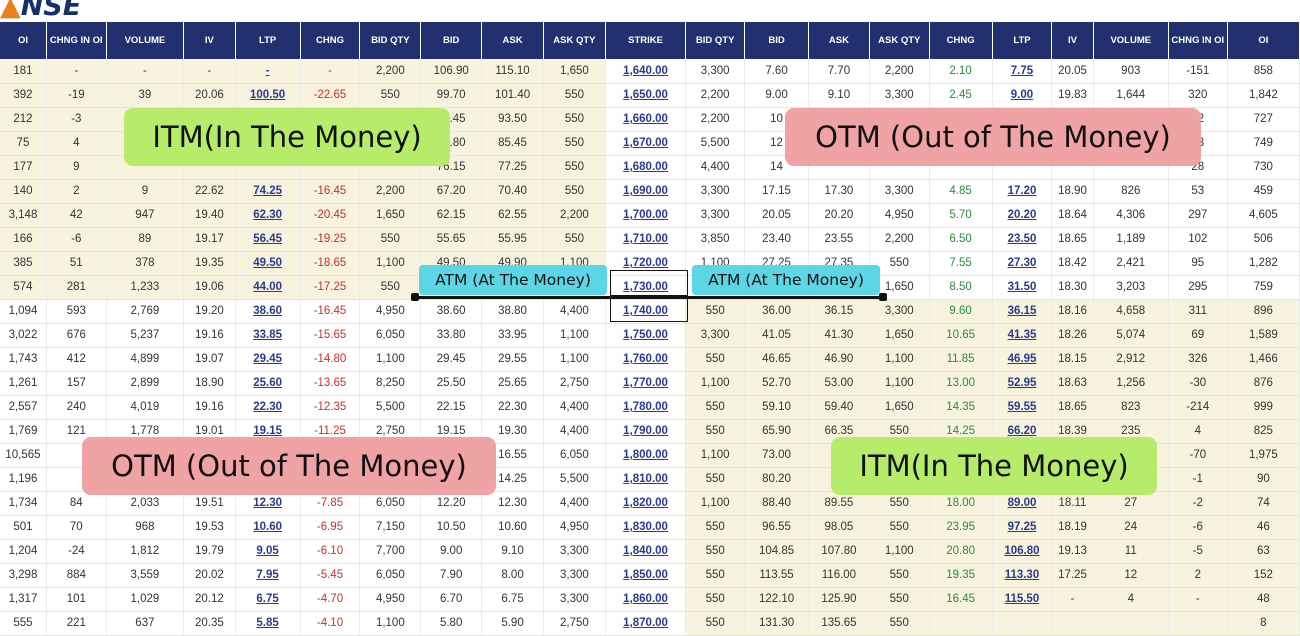  What do you see at coordinates (268, 191) in the screenshot?
I see `ltp-link: 74.25` at bounding box center [268, 191].